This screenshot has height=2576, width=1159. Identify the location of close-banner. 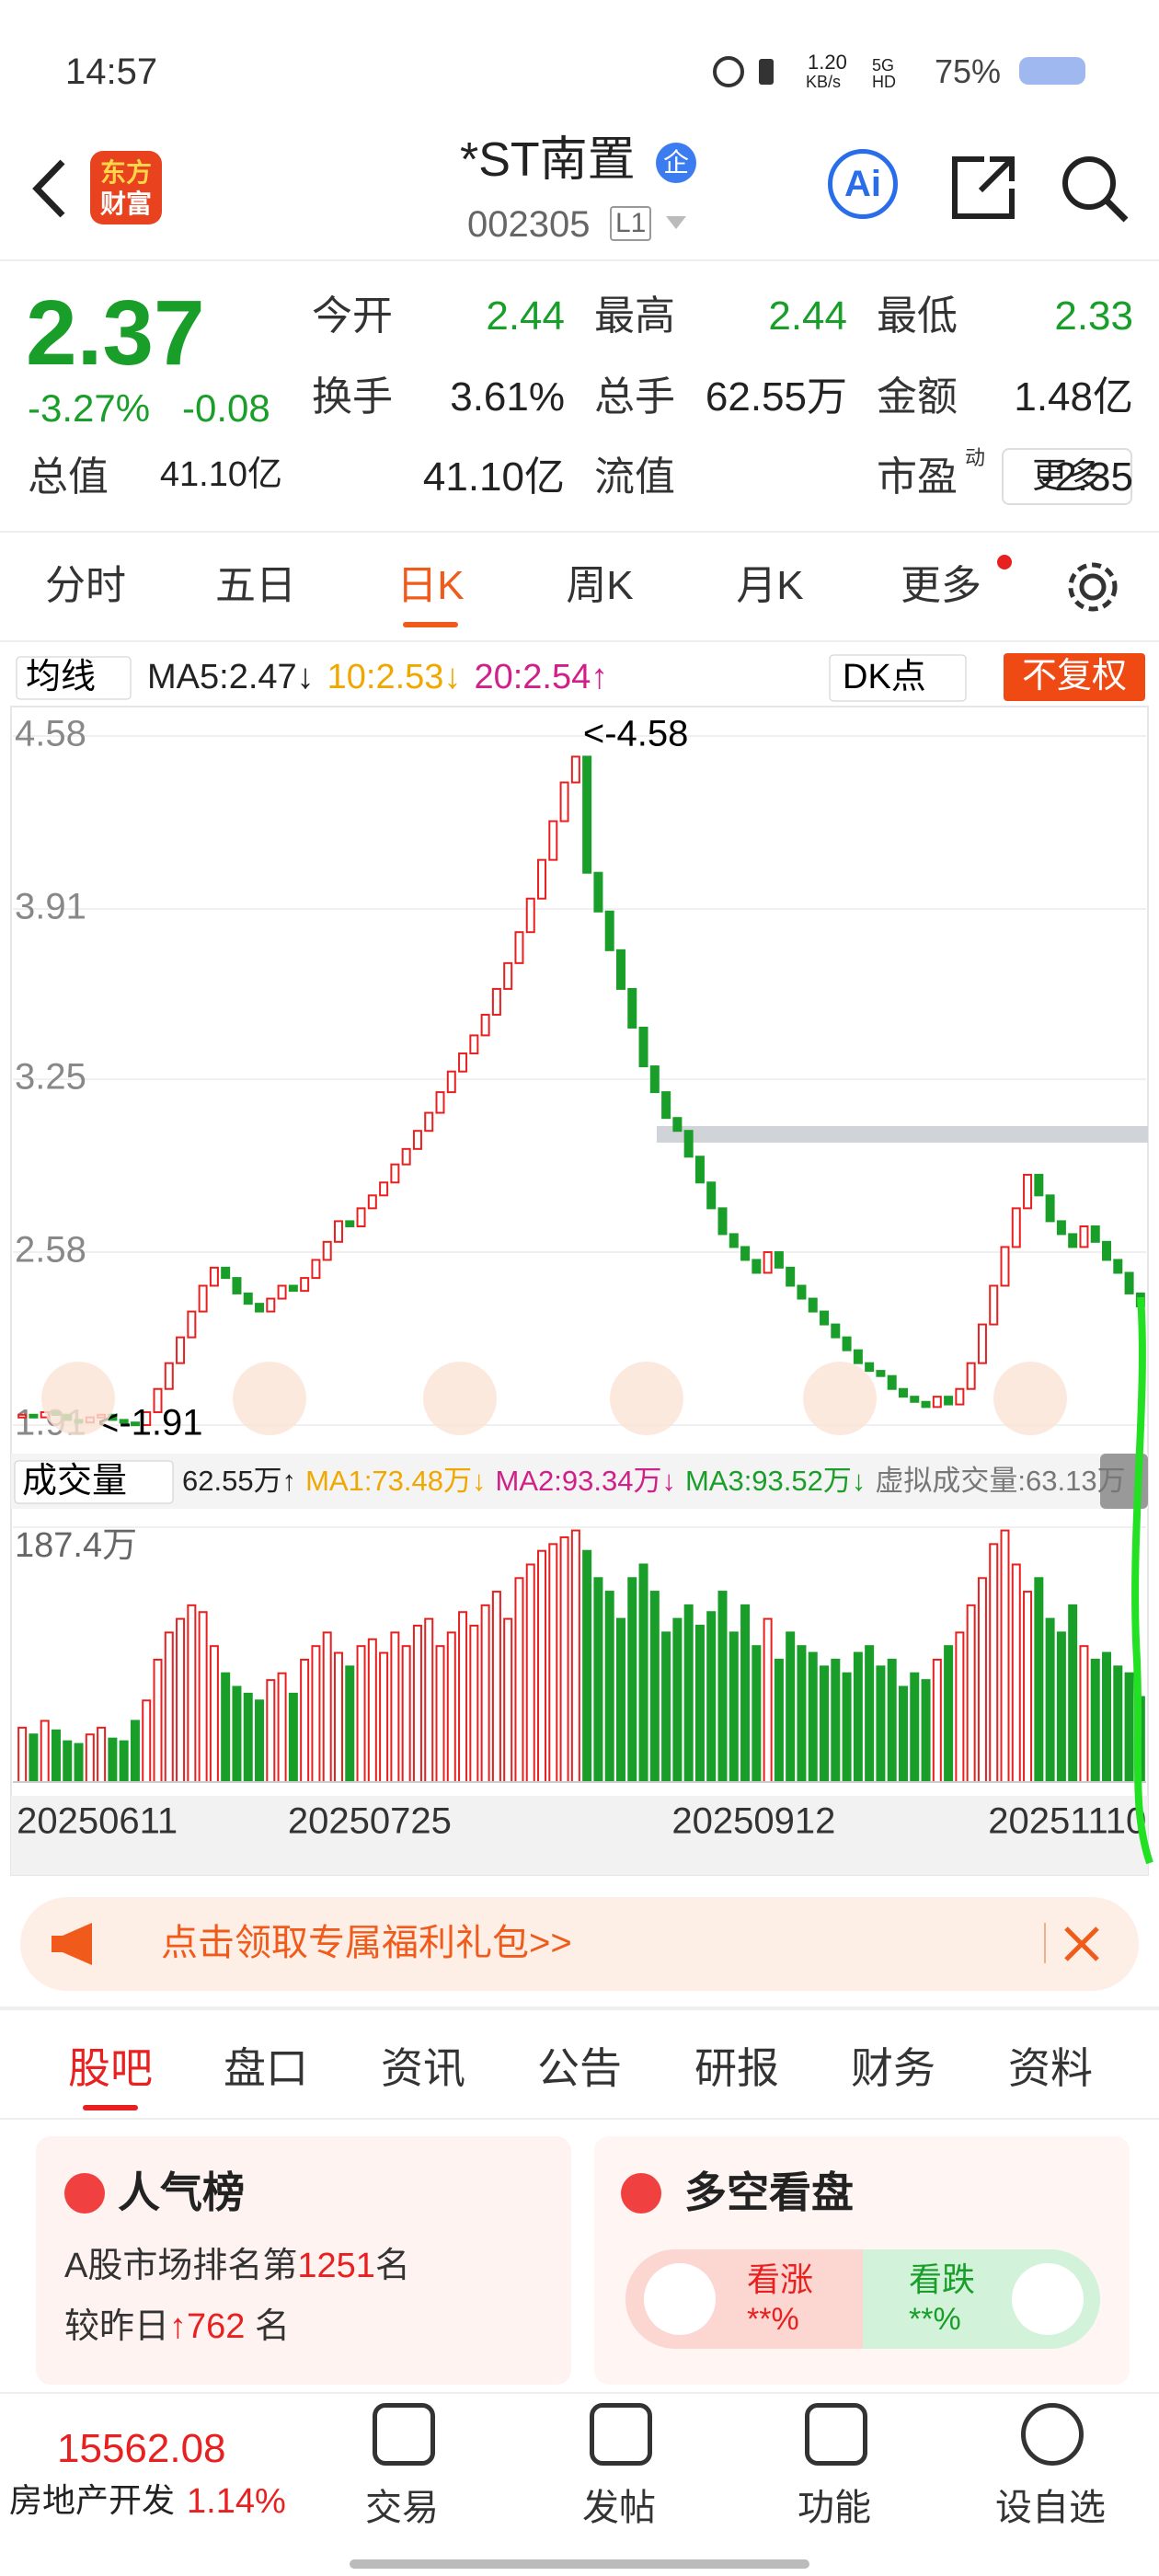
(1081, 1944).